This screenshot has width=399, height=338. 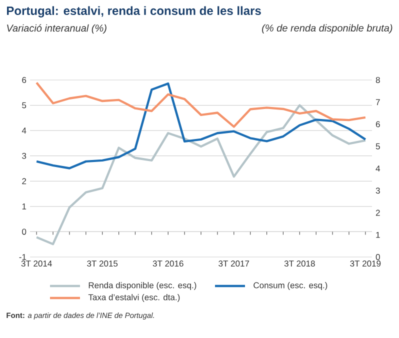 What do you see at coordinates (142, 286) in the screenshot?
I see `legend-label: Renda disponible (esc. esq.)` at bounding box center [142, 286].